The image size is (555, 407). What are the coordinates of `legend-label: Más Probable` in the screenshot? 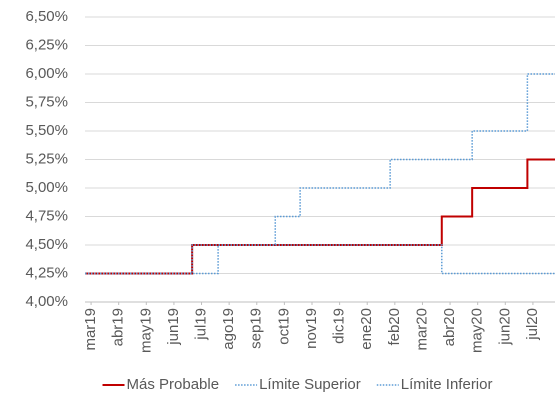 It's located at (173, 384).